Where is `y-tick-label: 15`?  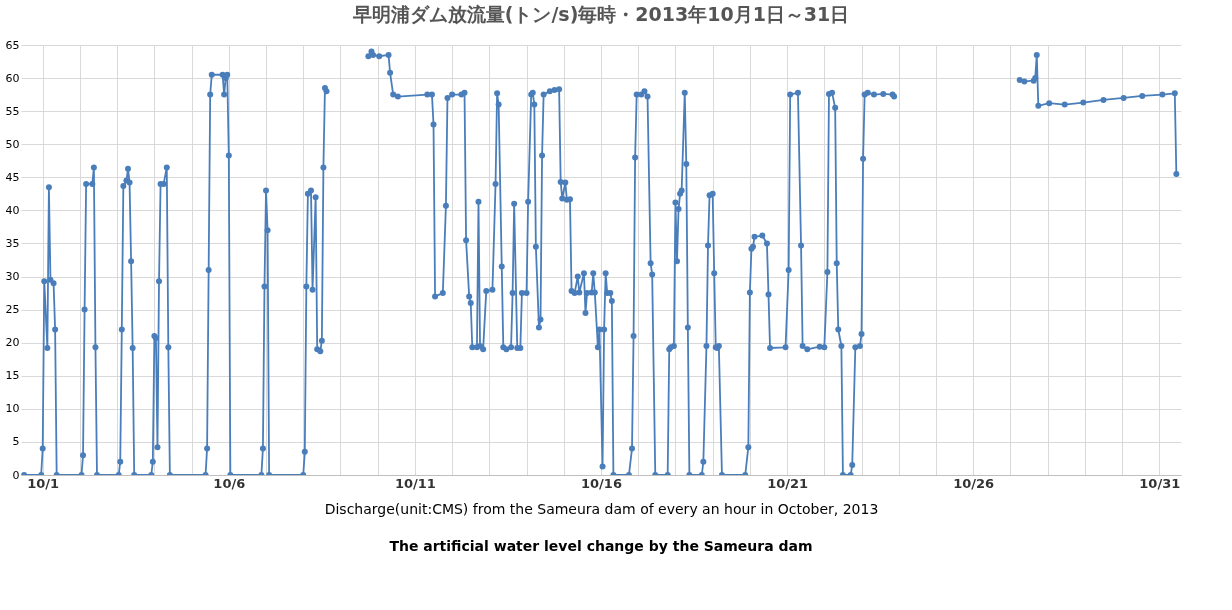
y-tick-label: 15 is located at coordinates (12, 376).